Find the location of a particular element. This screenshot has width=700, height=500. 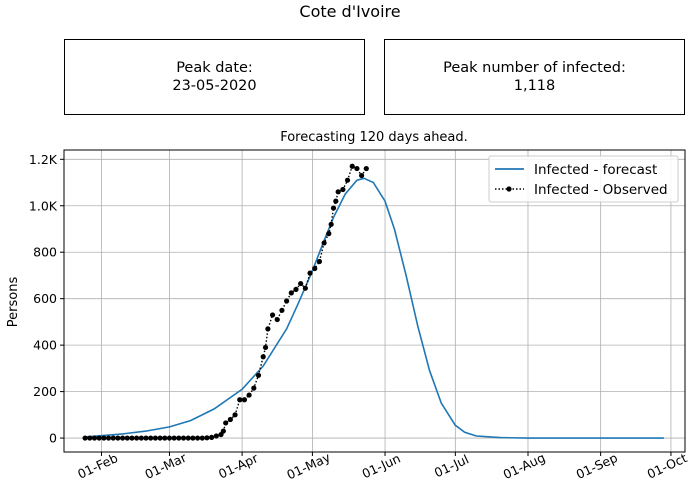

legend-label: Infected - forecast is located at coordinates (595, 170).